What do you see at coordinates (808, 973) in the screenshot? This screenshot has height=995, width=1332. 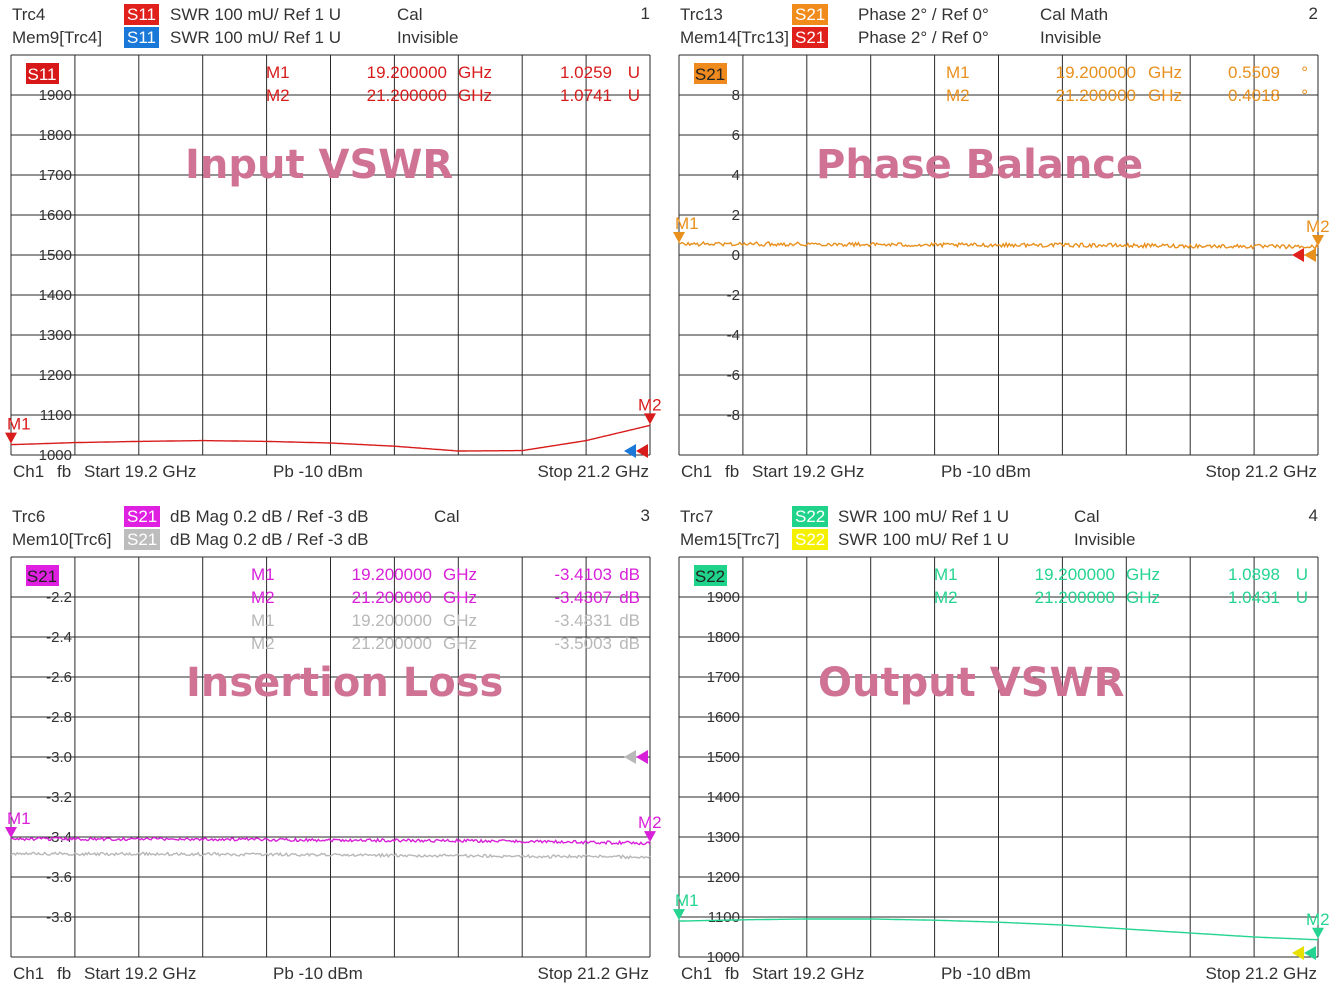 I see `footer-start-frequency: Start 19.2 GHz` at bounding box center [808, 973].